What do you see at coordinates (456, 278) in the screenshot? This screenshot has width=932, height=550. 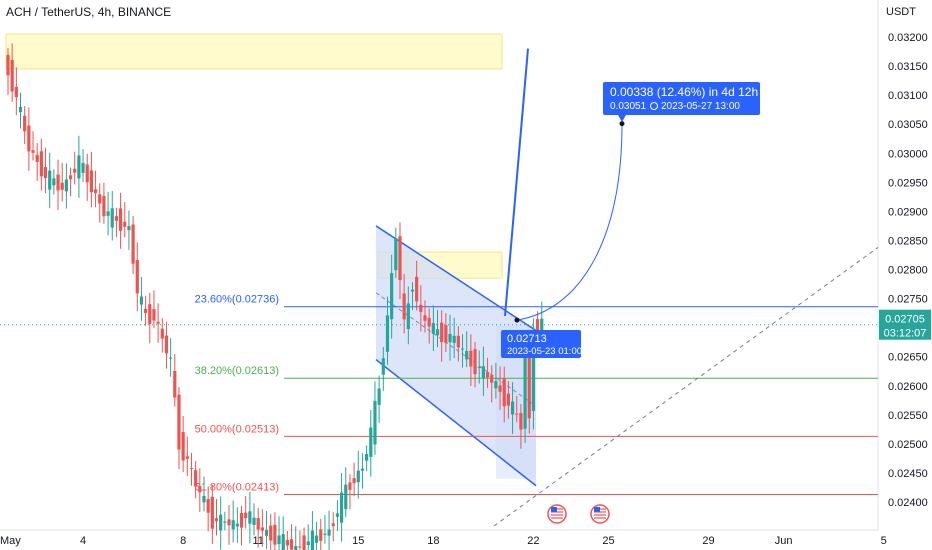 I see `channel-upper-line` at bounding box center [456, 278].